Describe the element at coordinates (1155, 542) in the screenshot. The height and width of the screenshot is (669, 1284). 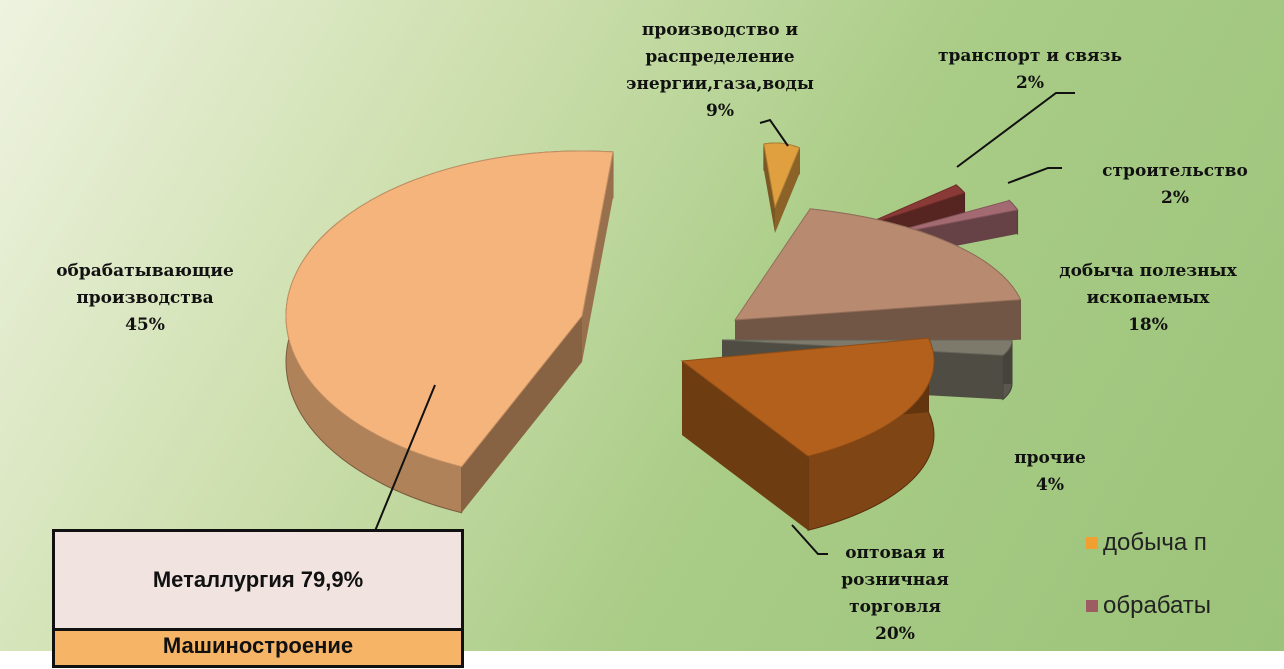
I see `legend-label-1: добыча п` at that location.